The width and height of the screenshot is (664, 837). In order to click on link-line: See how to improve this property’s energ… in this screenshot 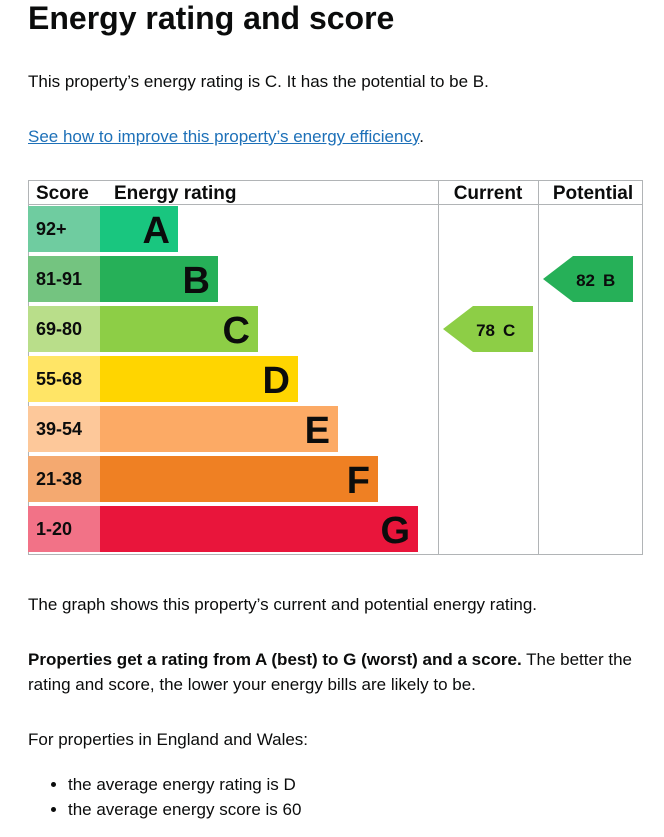, I will do `click(226, 136)`.